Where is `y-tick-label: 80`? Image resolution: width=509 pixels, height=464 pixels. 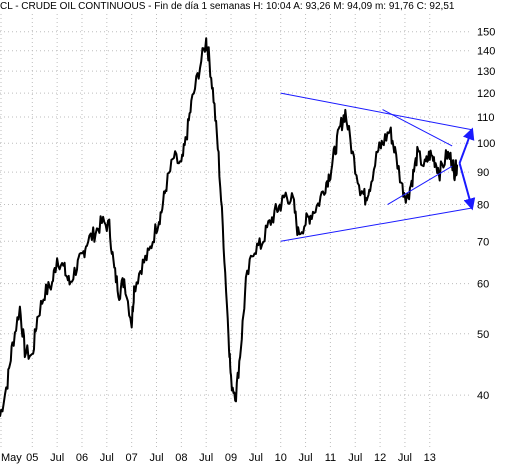
y-tick-label: 80 is located at coordinates (483, 206).